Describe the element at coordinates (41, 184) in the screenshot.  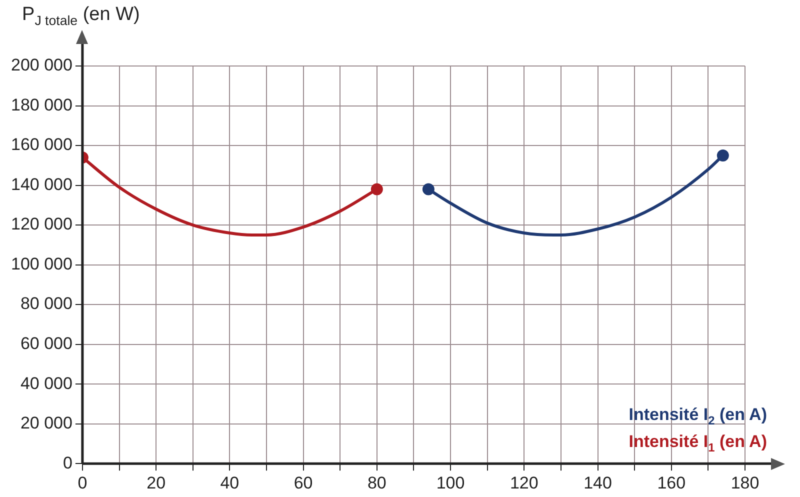
I see `y-tick-label: 140 000` at that location.